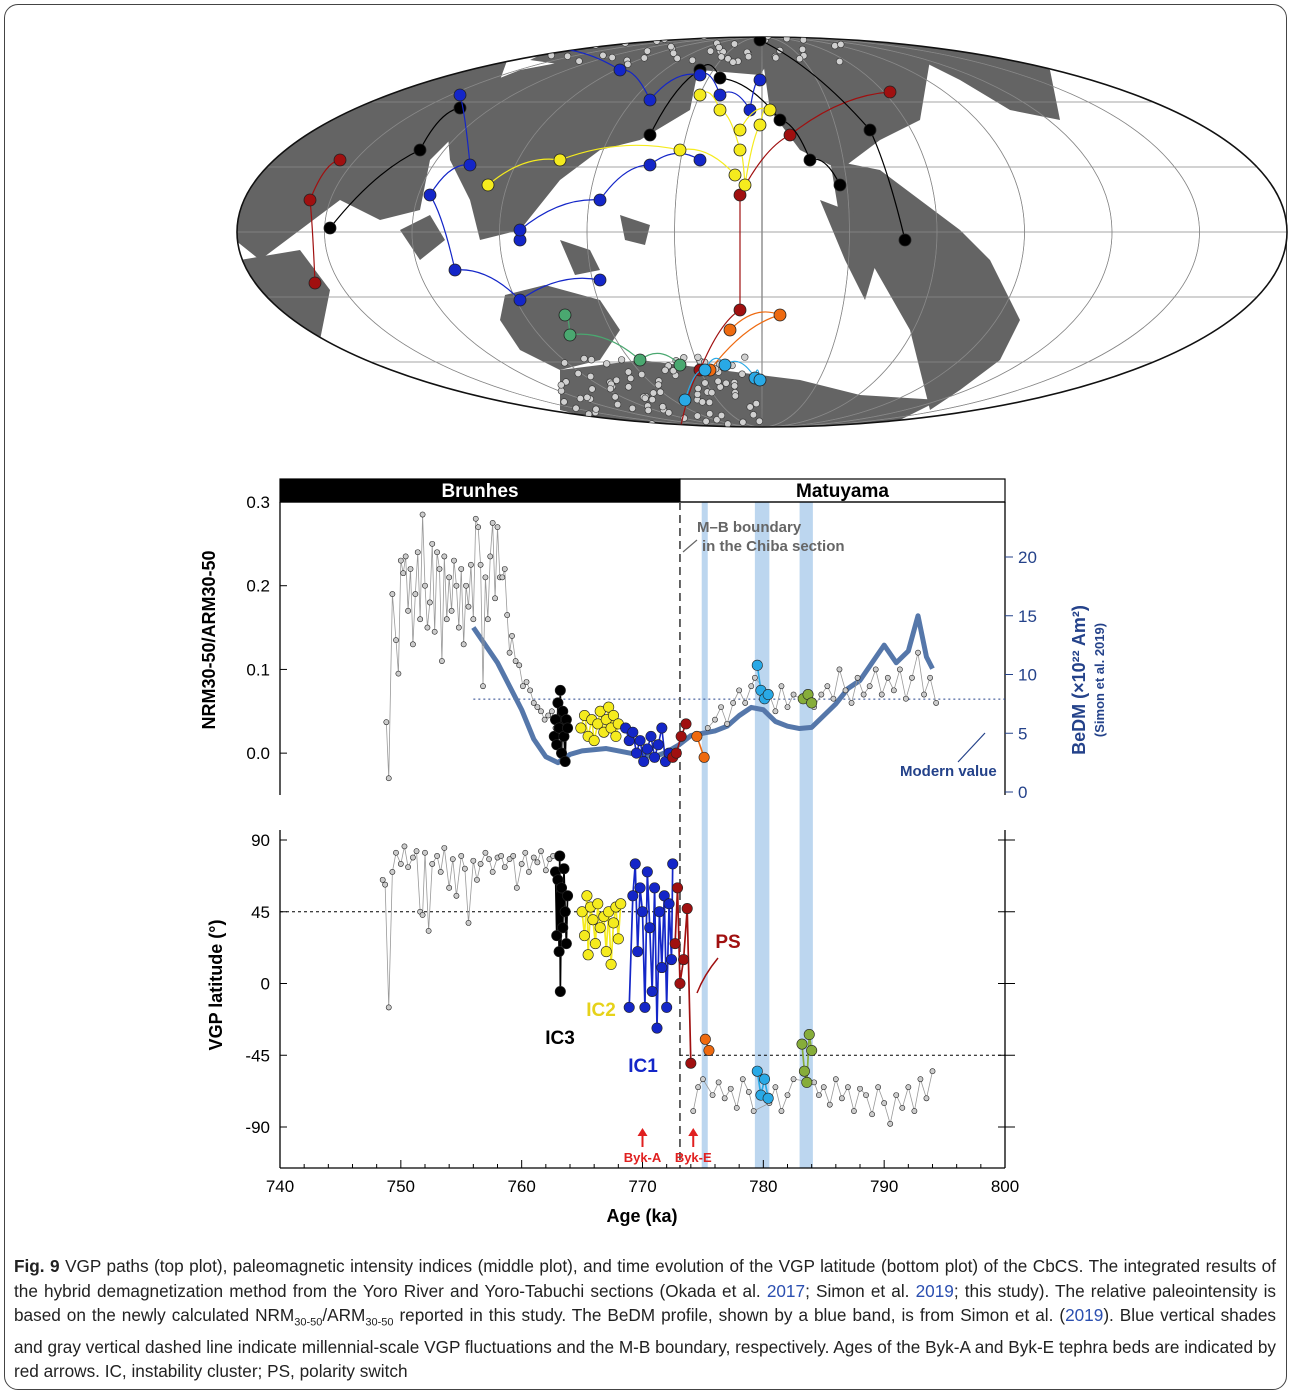 The image size is (1293, 1396). What do you see at coordinates (479, 491) in the screenshot?
I see `polarity-label-brunhes: Brunhes` at bounding box center [479, 491].